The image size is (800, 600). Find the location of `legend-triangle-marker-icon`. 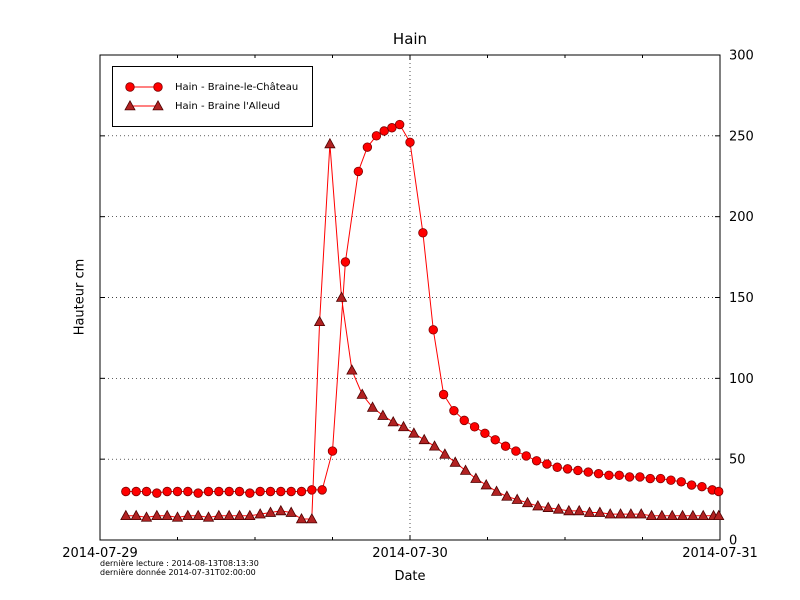

legend-triangle-marker-icon is located at coordinates (144, 105).